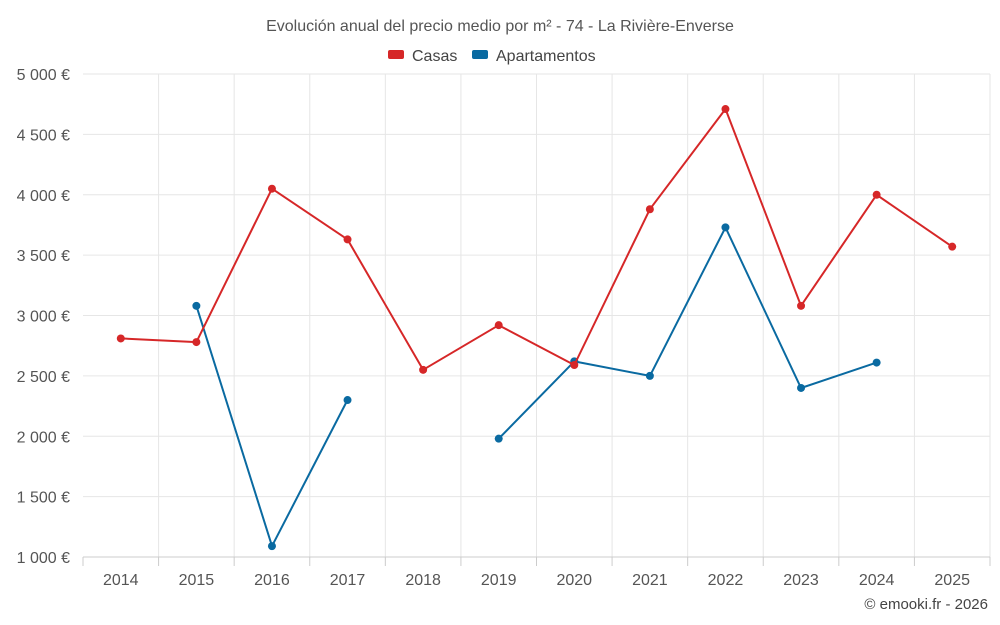 This screenshot has width=1000, height=625. I want to click on y-tick-label: 4 000 €, so click(43, 196).